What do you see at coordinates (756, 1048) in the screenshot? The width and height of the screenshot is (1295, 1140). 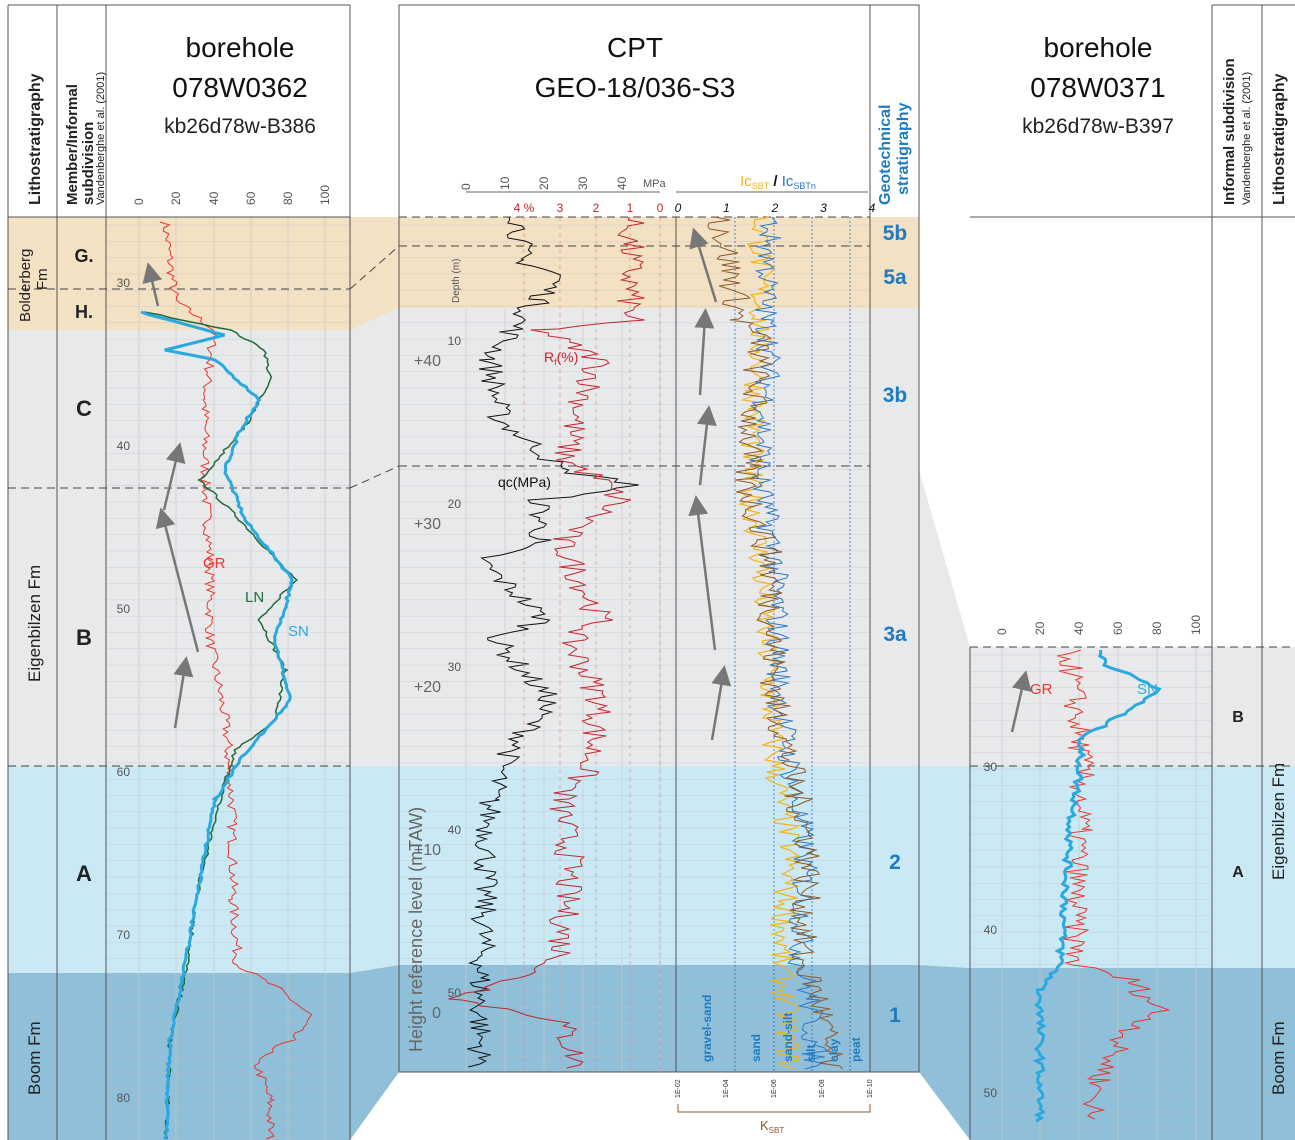 I see `soil-class-1: sand` at bounding box center [756, 1048].